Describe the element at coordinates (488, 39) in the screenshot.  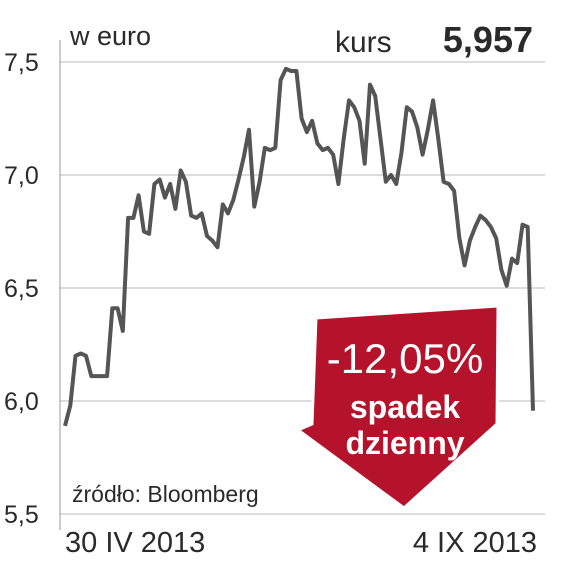
I see `value-label: 5,957` at that location.